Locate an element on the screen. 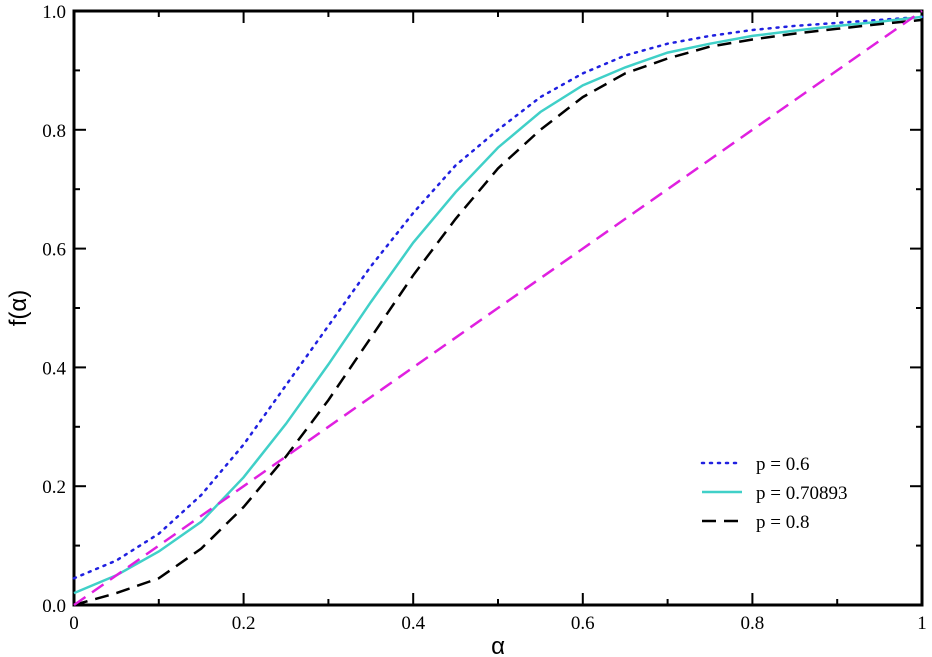  x-tick-label: 0.2 is located at coordinates (244, 623).